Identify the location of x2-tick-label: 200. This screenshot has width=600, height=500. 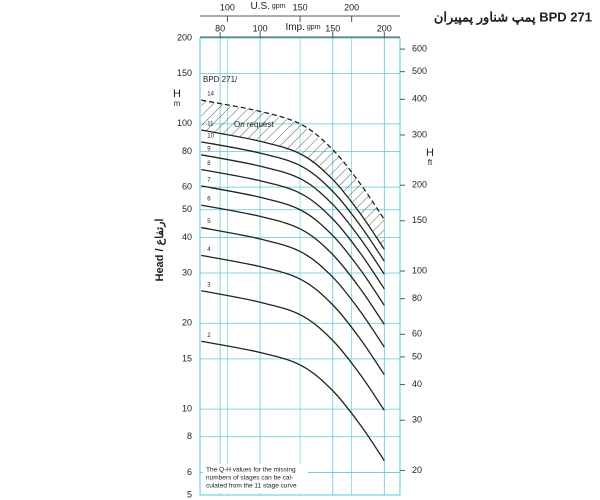
(351, 7).